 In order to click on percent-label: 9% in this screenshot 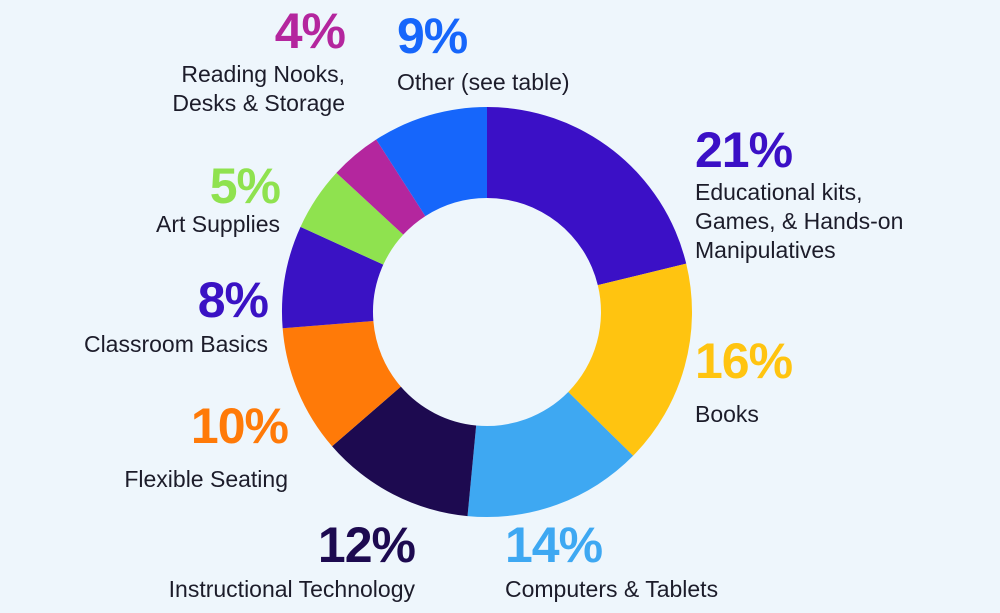, I will do `click(432, 36)`.